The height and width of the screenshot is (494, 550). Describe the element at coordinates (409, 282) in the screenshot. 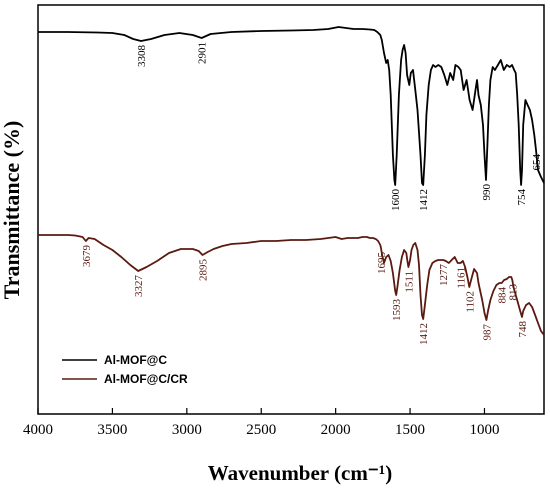

I see `peak-label-12: 1511` at that location.